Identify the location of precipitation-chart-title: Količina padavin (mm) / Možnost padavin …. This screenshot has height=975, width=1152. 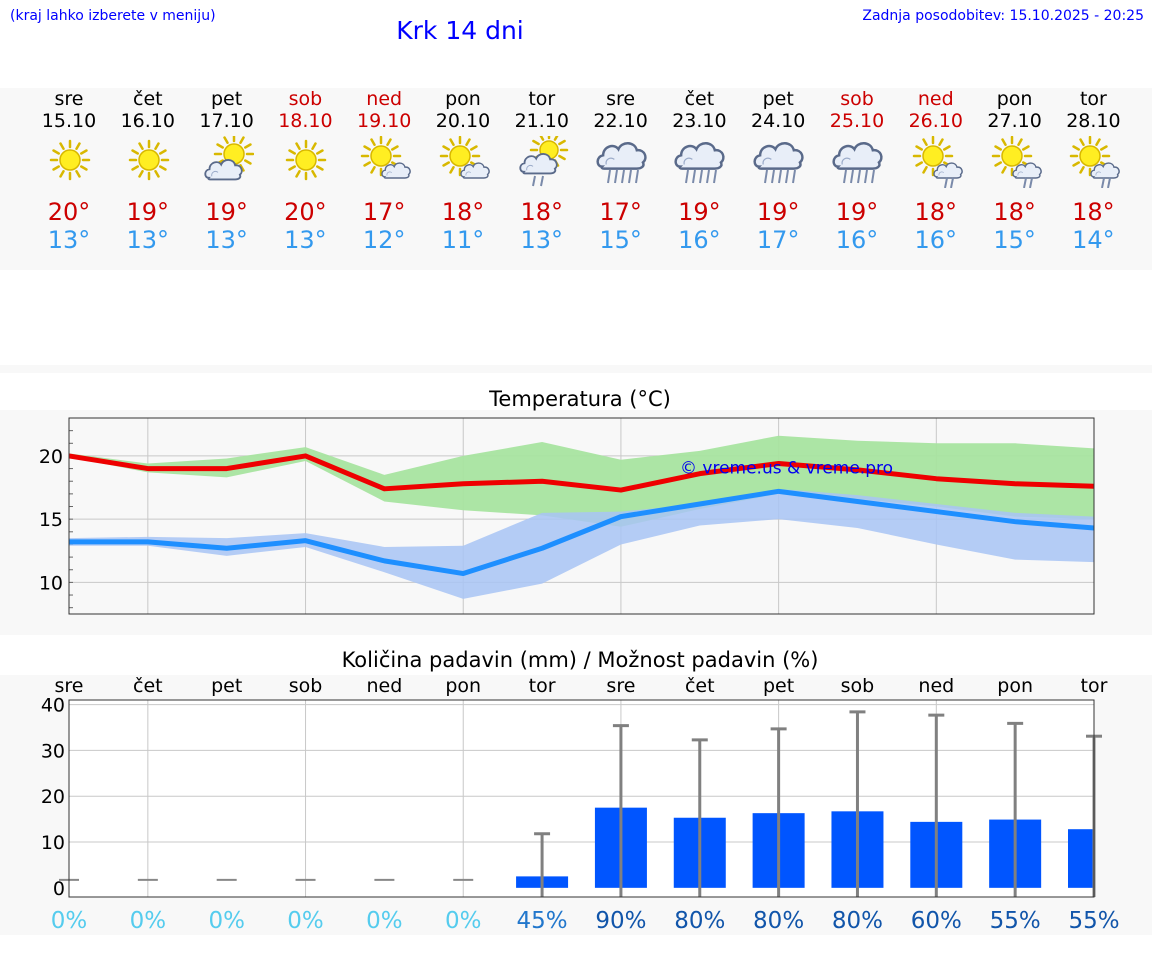
(580, 660).